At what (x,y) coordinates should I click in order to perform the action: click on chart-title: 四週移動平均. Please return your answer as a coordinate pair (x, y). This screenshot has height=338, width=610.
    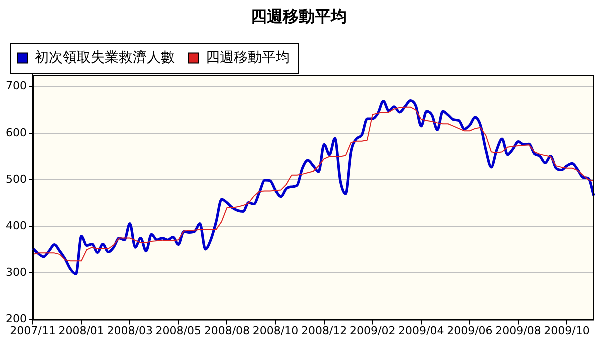
    Looking at the image, I should click on (299, 16).